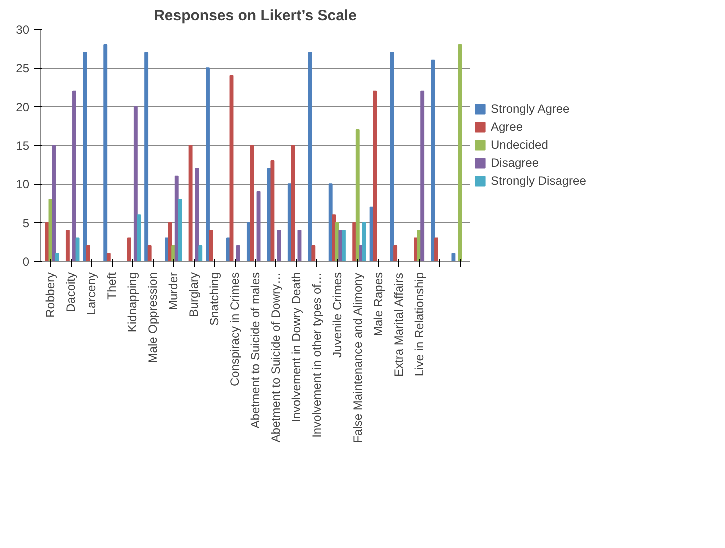 The image size is (725, 548). I want to click on x-tick-label: Male Rapes, so click(378, 304).